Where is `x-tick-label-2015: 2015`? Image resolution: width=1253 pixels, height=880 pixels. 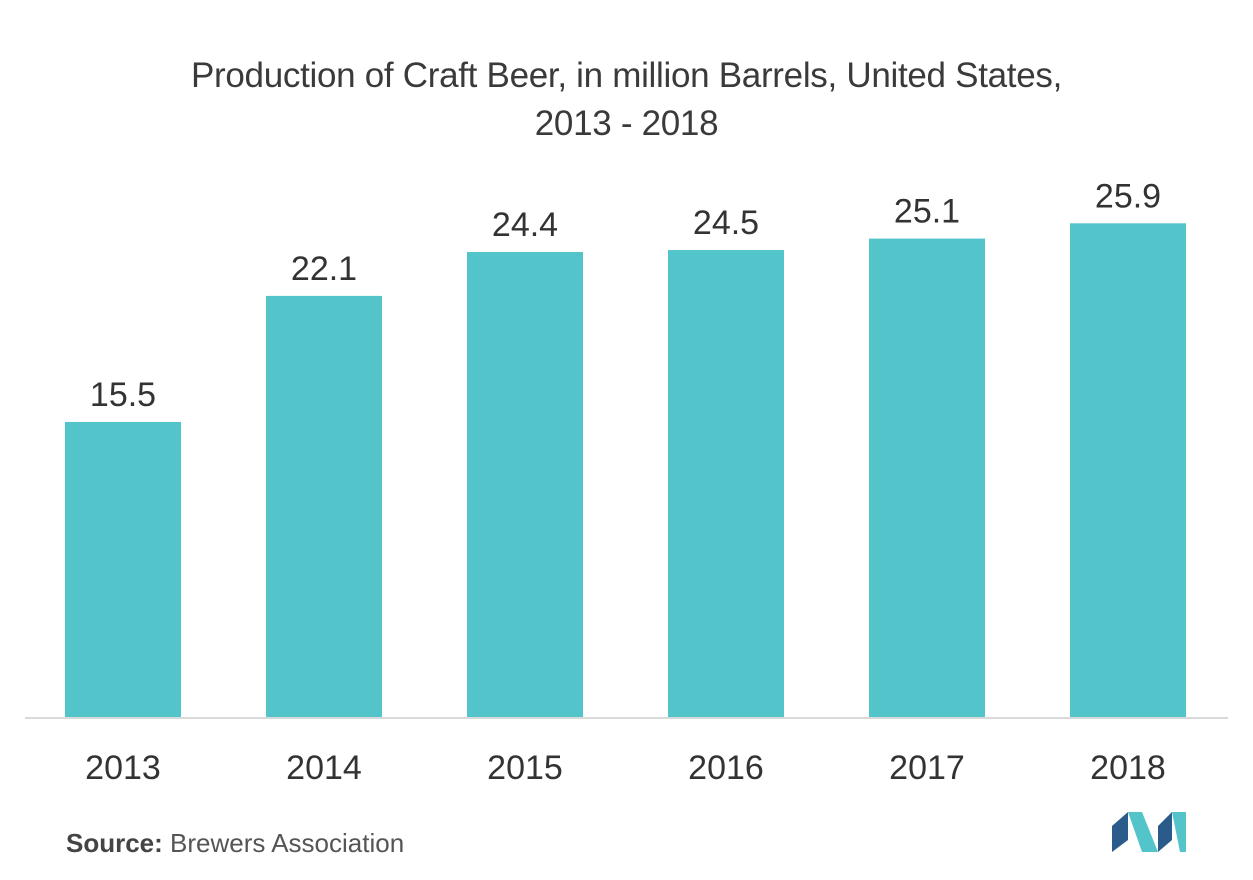 x-tick-label-2015: 2015 is located at coordinates (525, 768).